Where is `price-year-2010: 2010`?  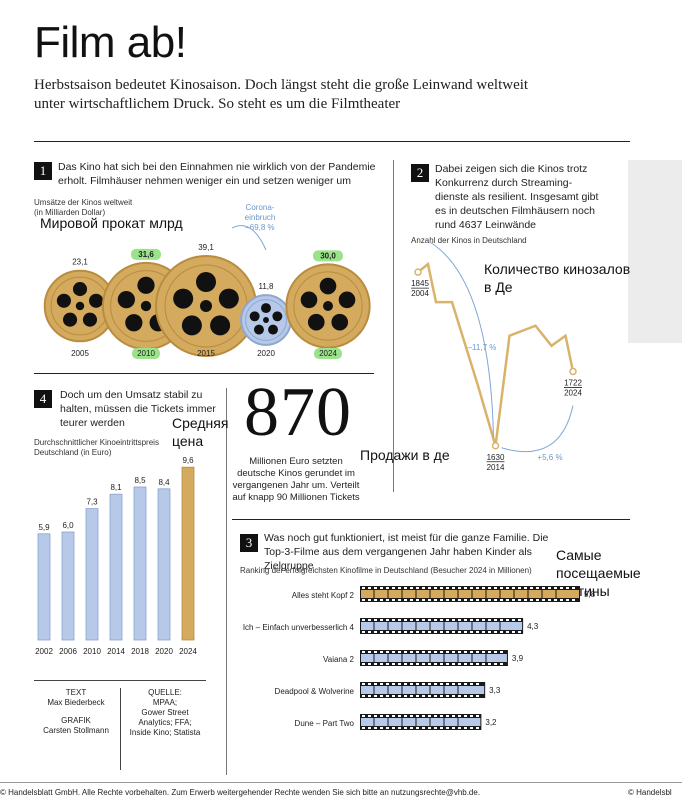 price-year-2010: 2010 is located at coordinates (92, 651).